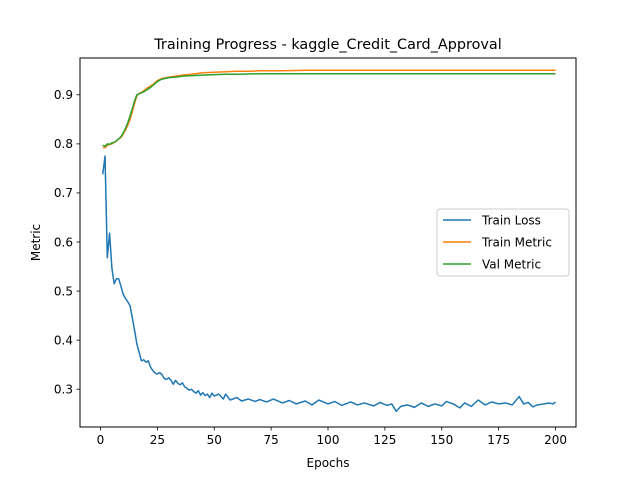  I want to click on y-tick-label: 0.5, so click(63, 291).